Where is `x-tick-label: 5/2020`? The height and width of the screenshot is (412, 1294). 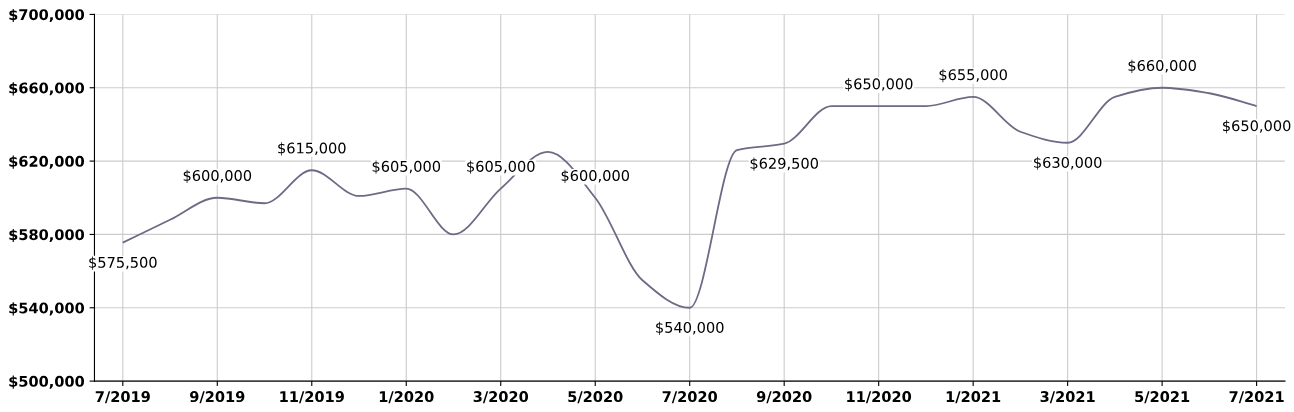 x-tick-label: 5/2020 is located at coordinates (595, 397).